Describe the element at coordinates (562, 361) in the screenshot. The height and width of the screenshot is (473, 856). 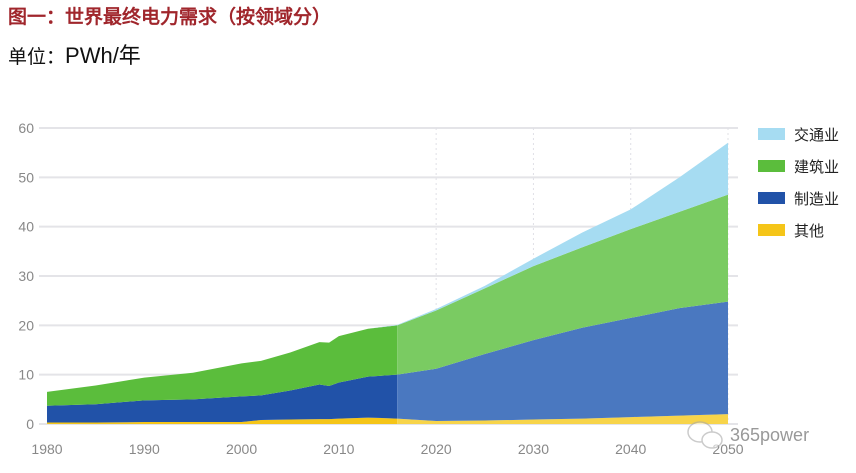
I see `area-1-projected` at that location.